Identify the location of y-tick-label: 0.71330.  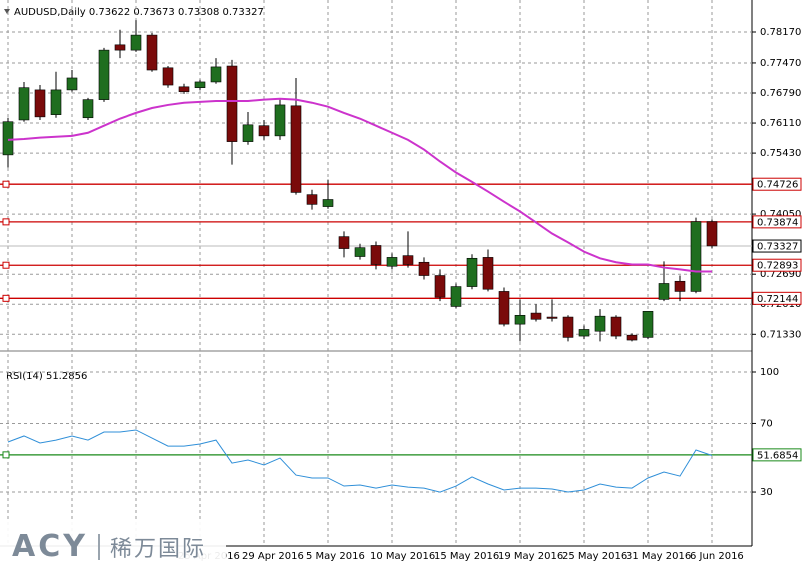
(780, 334).